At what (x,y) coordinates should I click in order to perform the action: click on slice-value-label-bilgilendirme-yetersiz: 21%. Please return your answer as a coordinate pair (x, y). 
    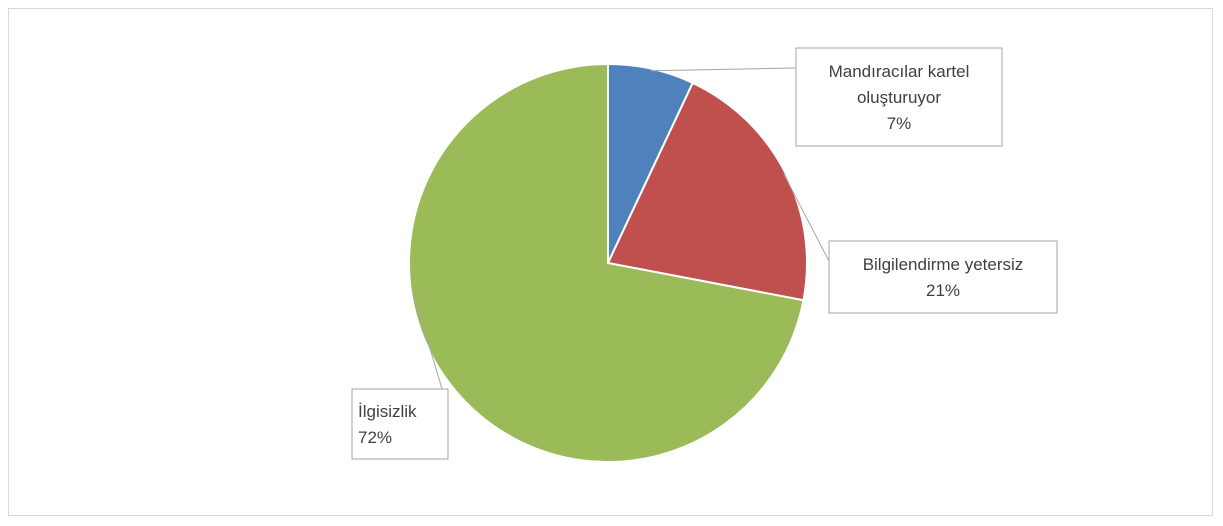
    Looking at the image, I should click on (943, 290).